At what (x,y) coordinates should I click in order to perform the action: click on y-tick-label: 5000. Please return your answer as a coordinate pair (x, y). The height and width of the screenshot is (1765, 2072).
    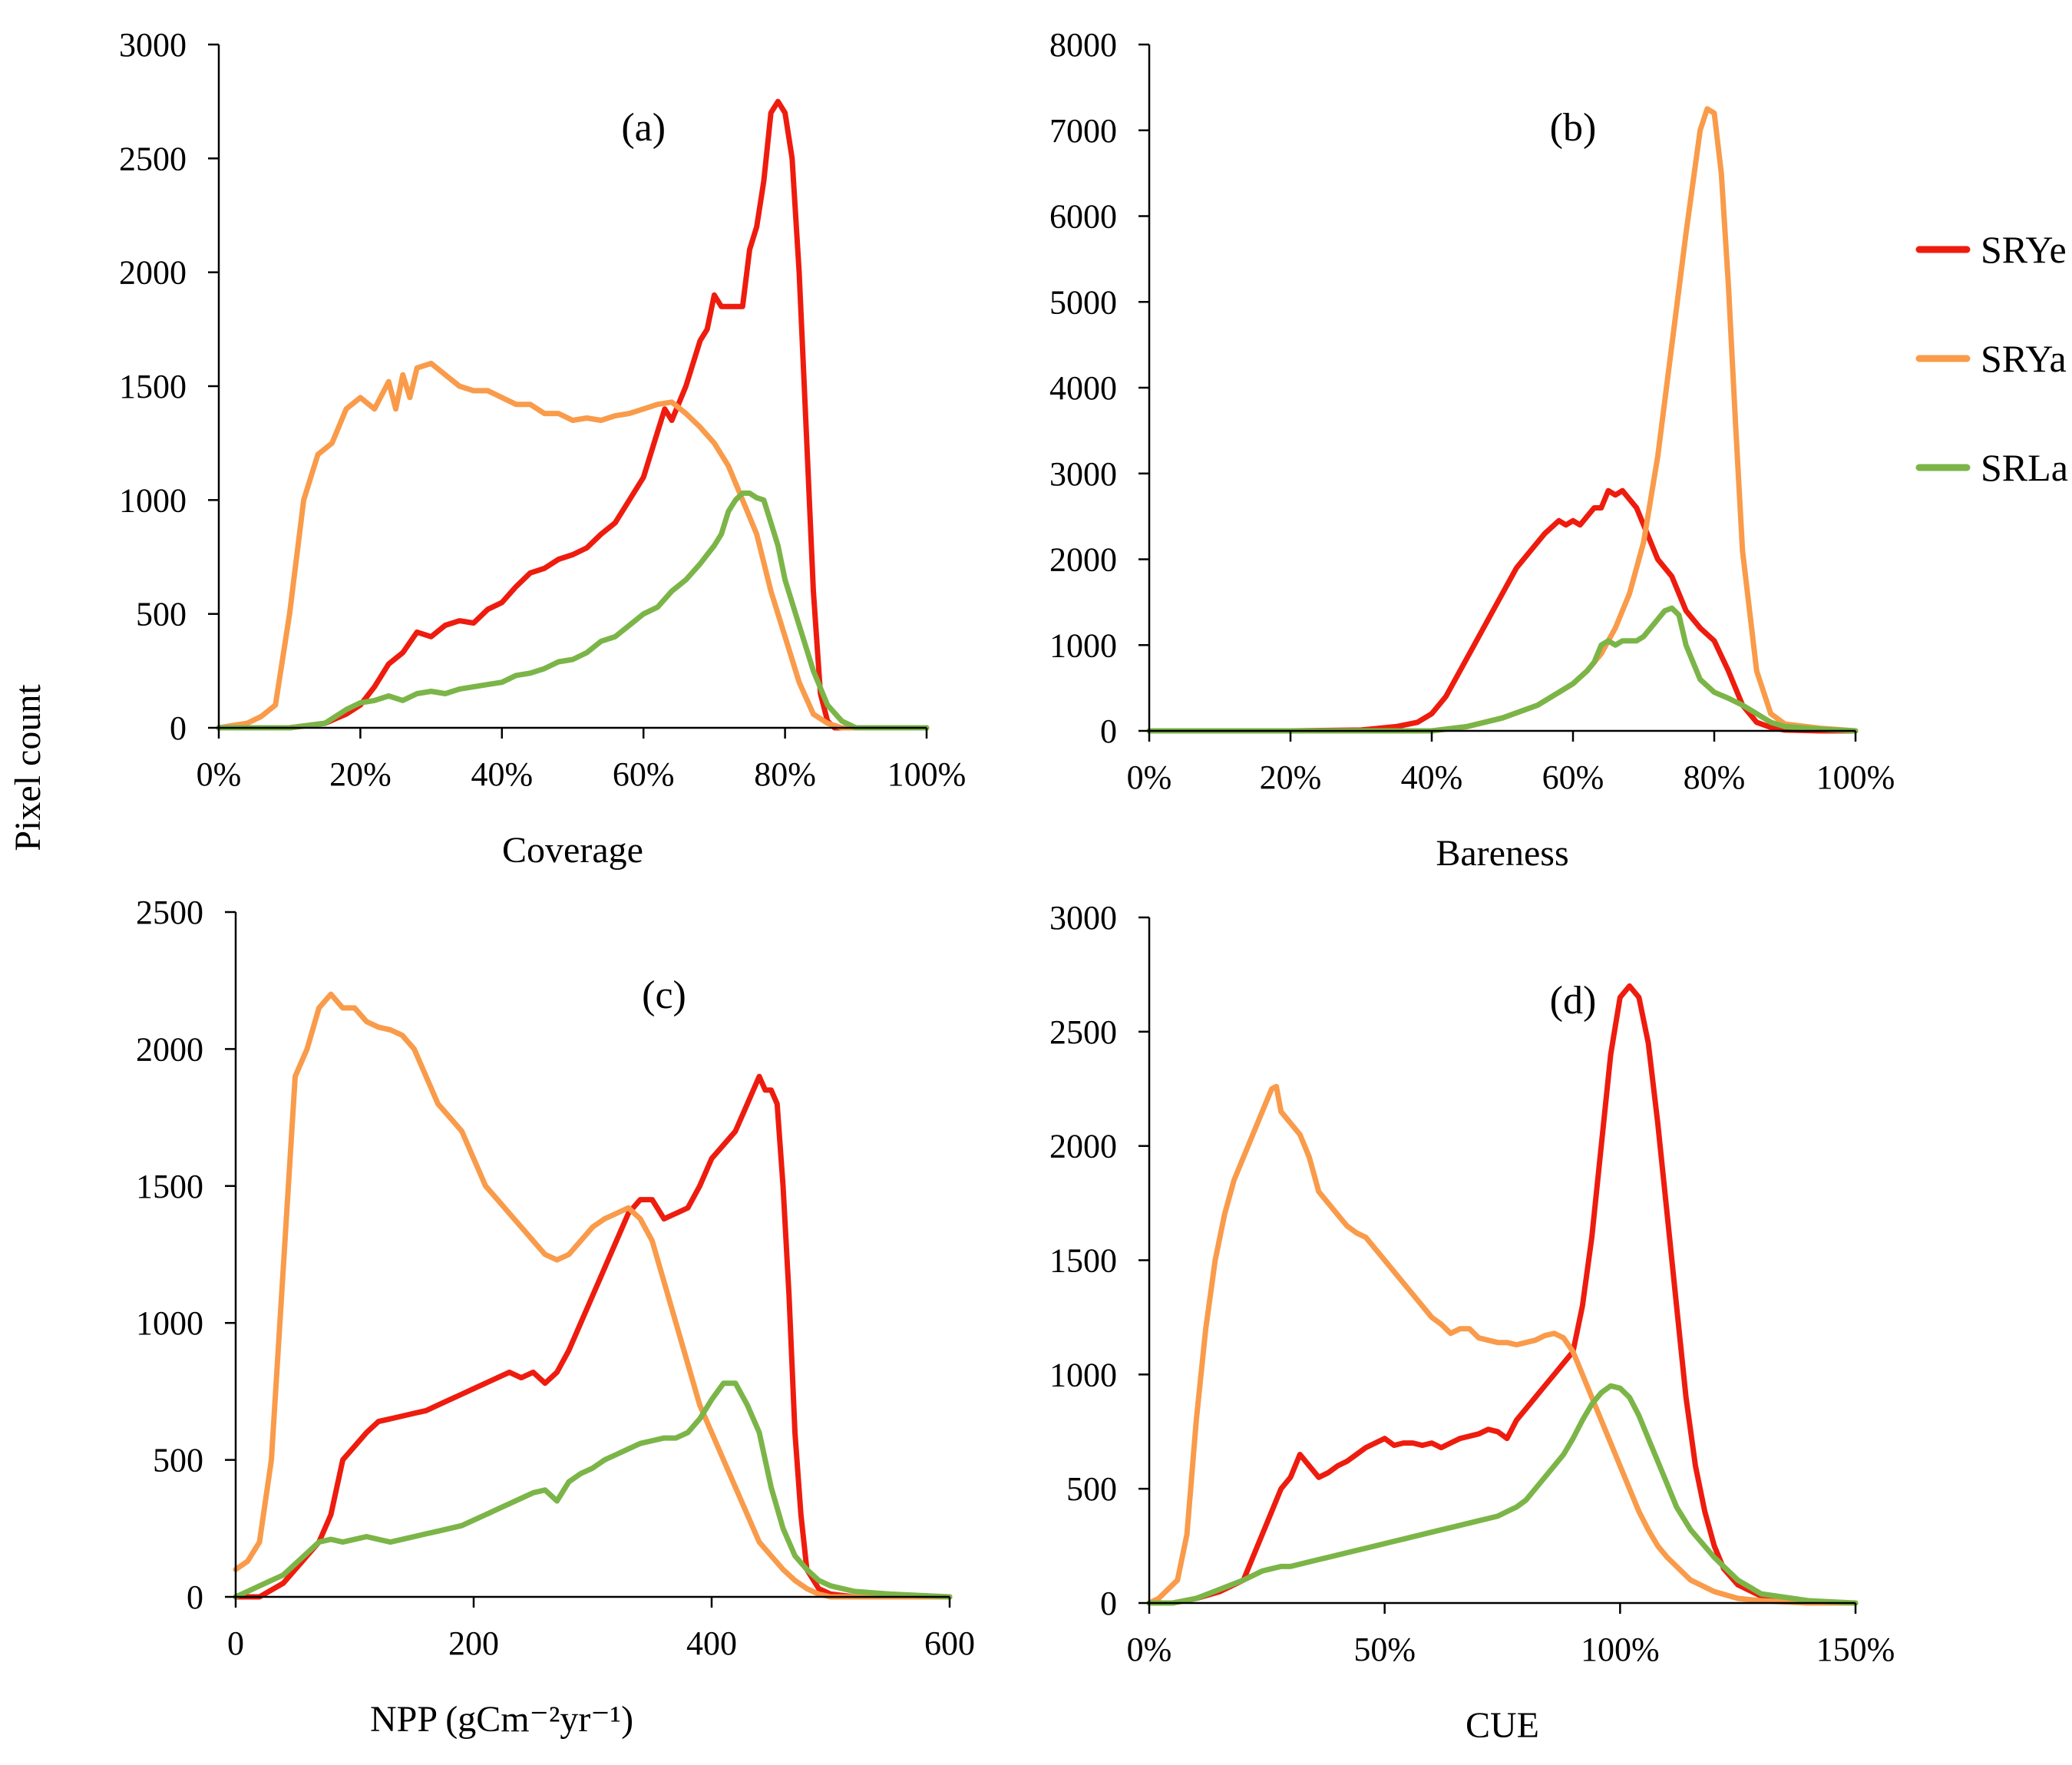
    Looking at the image, I should click on (1083, 302).